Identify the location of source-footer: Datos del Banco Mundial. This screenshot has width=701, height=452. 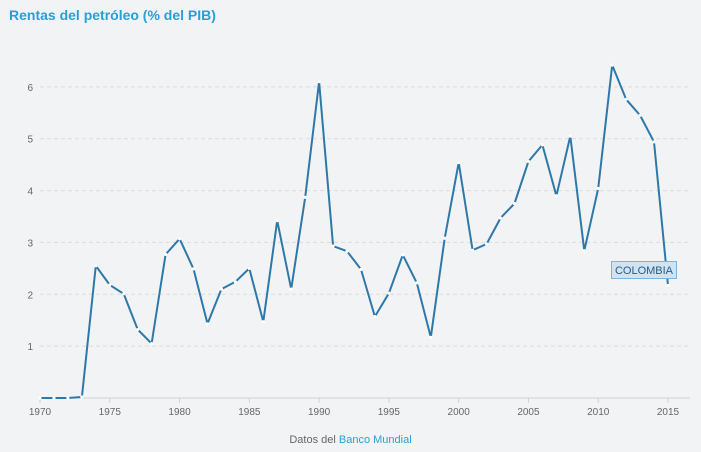
(350, 440).